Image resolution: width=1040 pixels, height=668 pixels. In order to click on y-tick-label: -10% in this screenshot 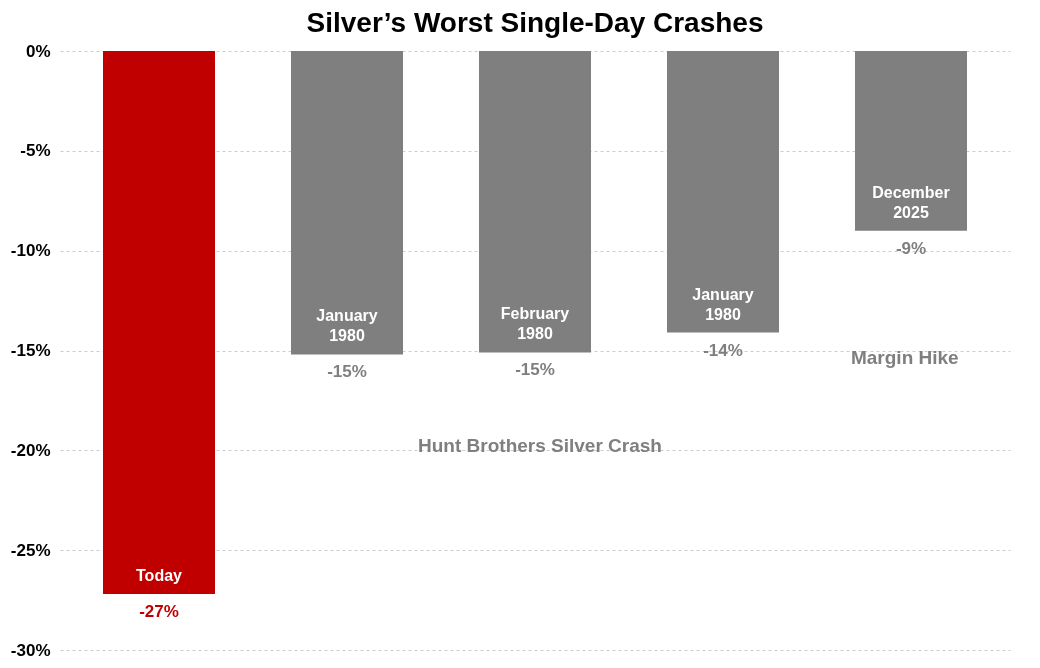, I will do `click(30, 251)`.